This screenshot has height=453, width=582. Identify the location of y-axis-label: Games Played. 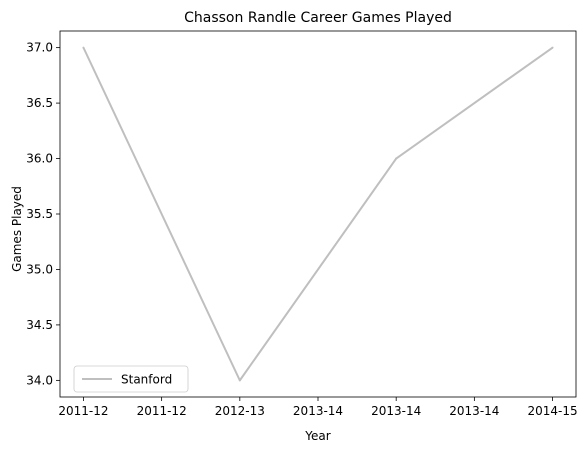
(17, 229).